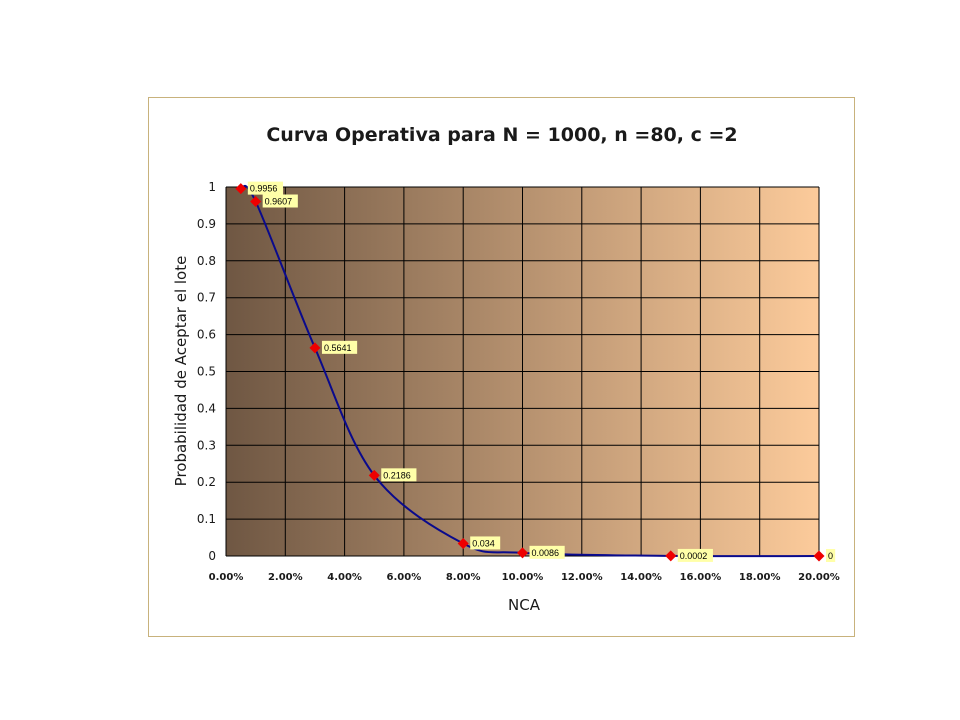 Image resolution: width=960 pixels, height=720 pixels. I want to click on data-label: 0.0086, so click(547, 552).